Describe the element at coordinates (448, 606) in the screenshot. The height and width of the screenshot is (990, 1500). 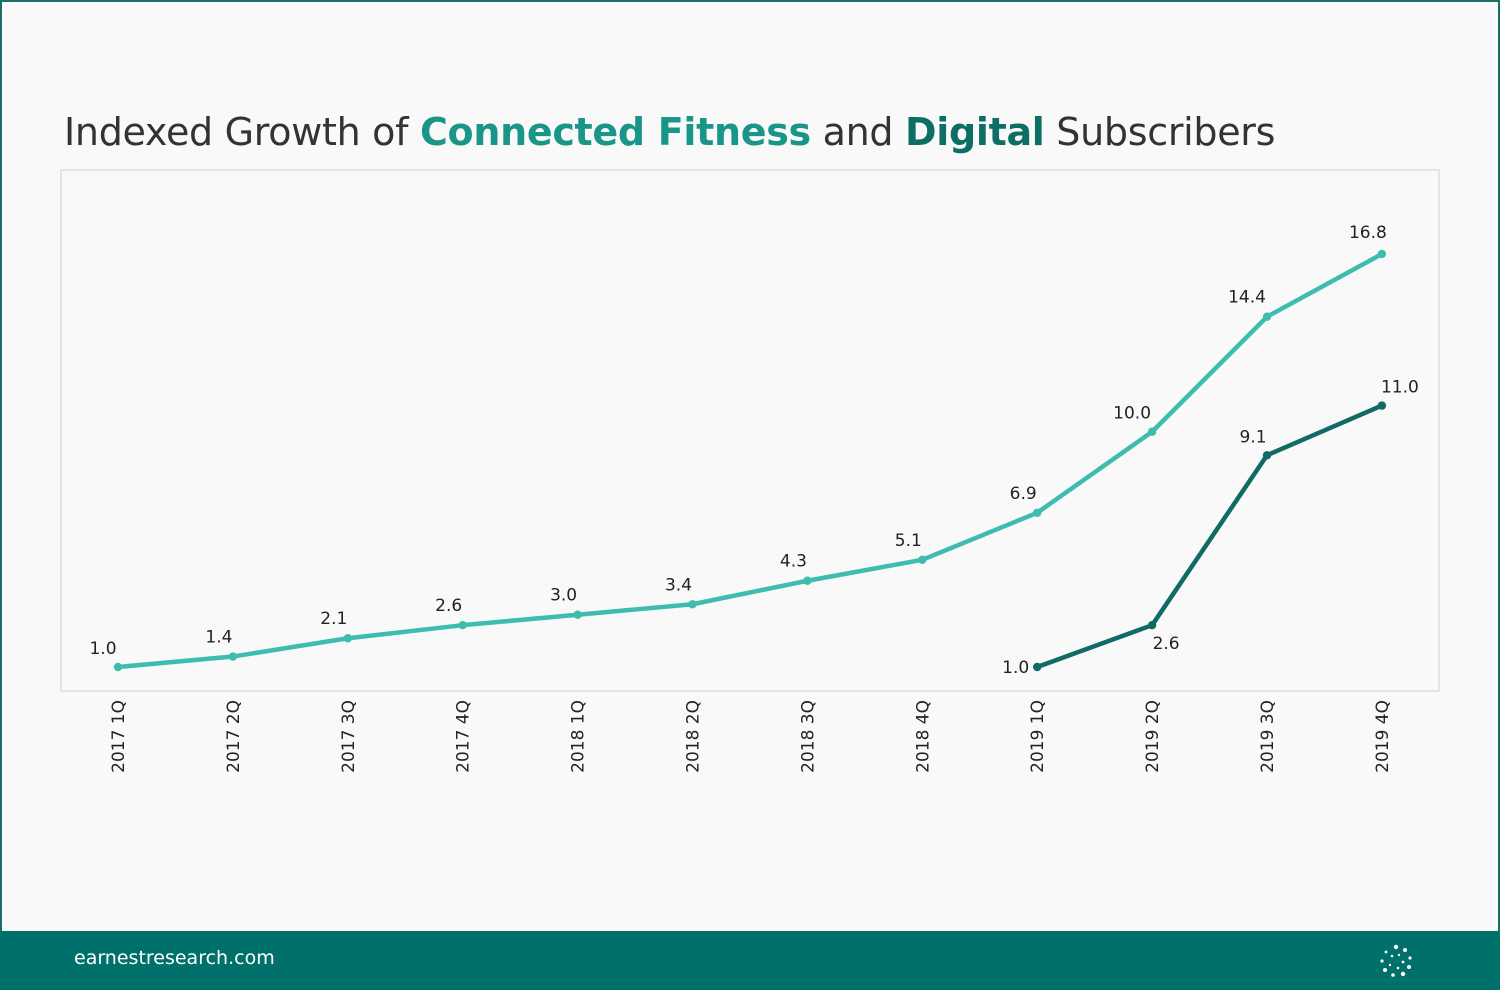
I see `connected-fitness-data-label: 2.6` at that location.